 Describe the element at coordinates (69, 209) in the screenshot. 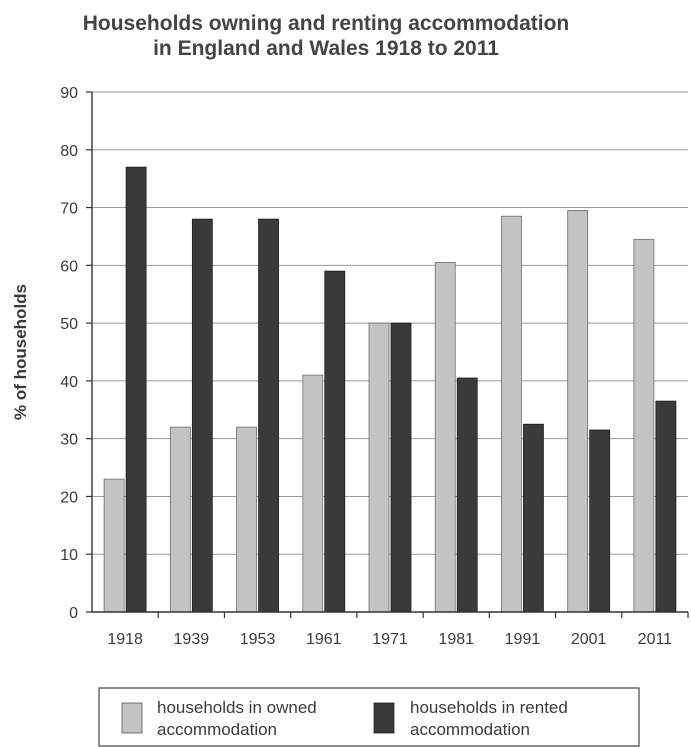

I see `y-tick-label: 70` at that location.